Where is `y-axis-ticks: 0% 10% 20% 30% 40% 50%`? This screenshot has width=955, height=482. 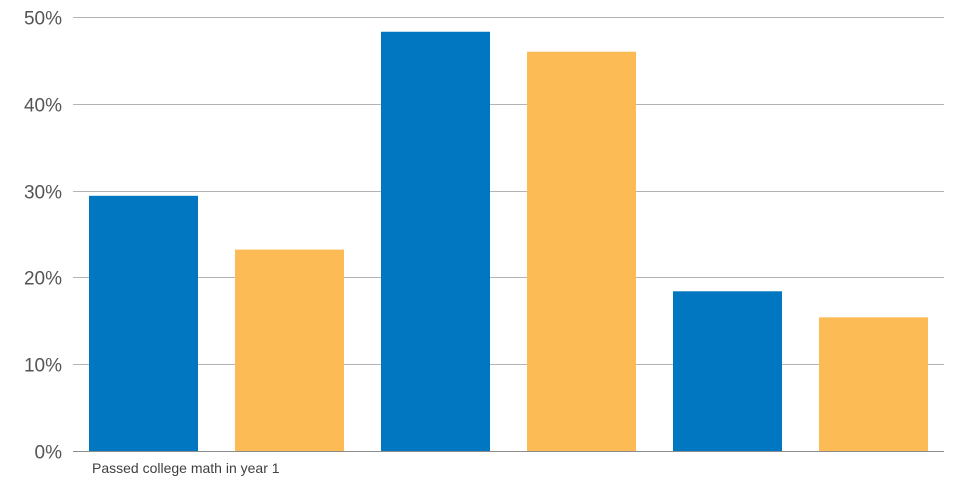
y-axis-ticks: 0% 10% 20% 30% 40% 50% is located at coordinates (43, 236).